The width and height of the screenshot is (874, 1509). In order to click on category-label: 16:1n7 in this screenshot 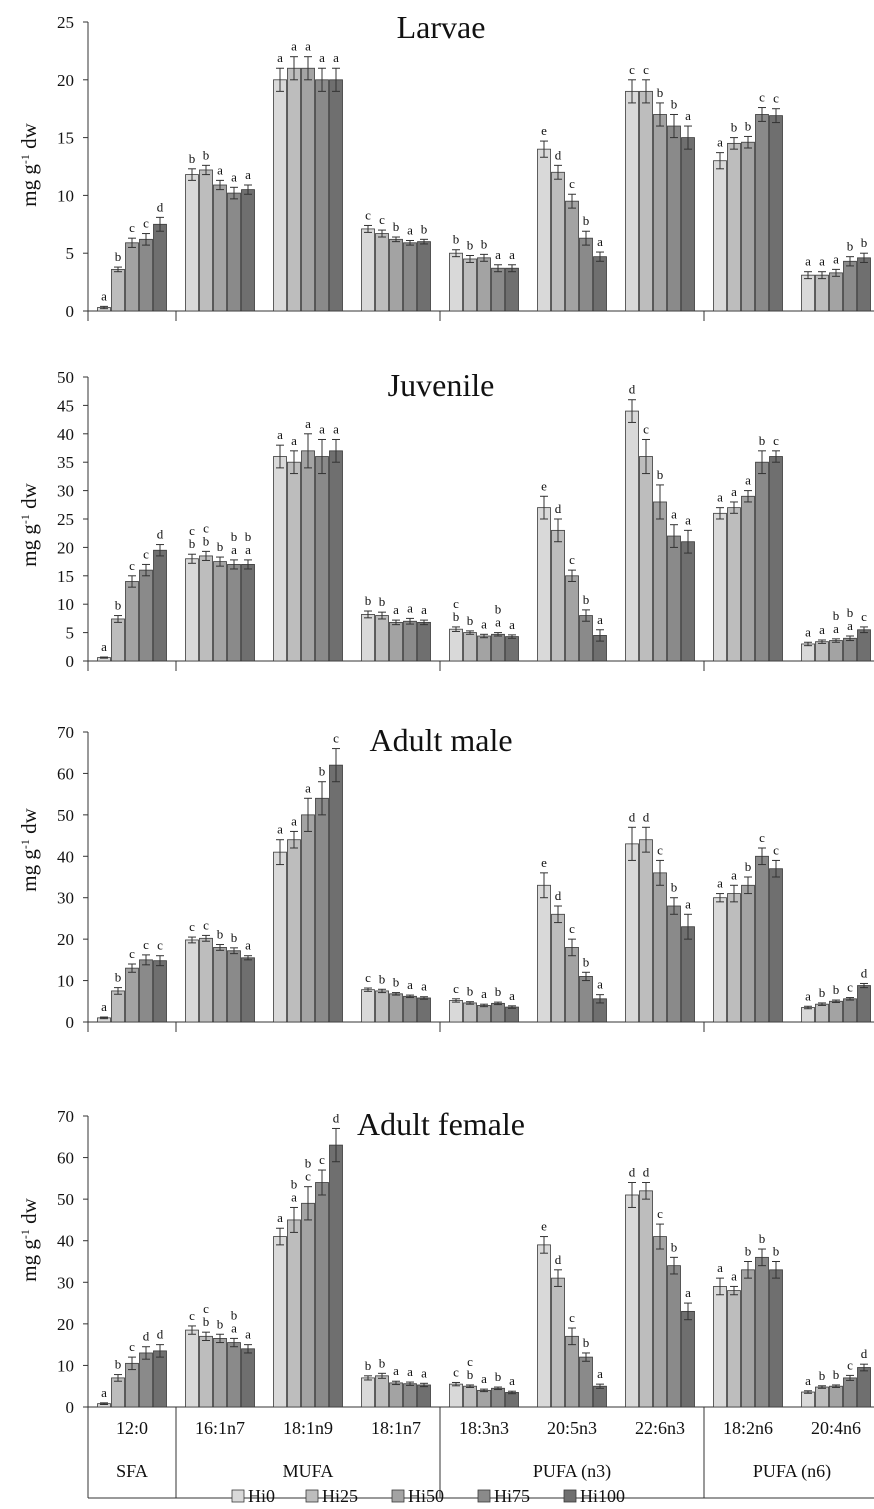, I will do `click(220, 1428)`.